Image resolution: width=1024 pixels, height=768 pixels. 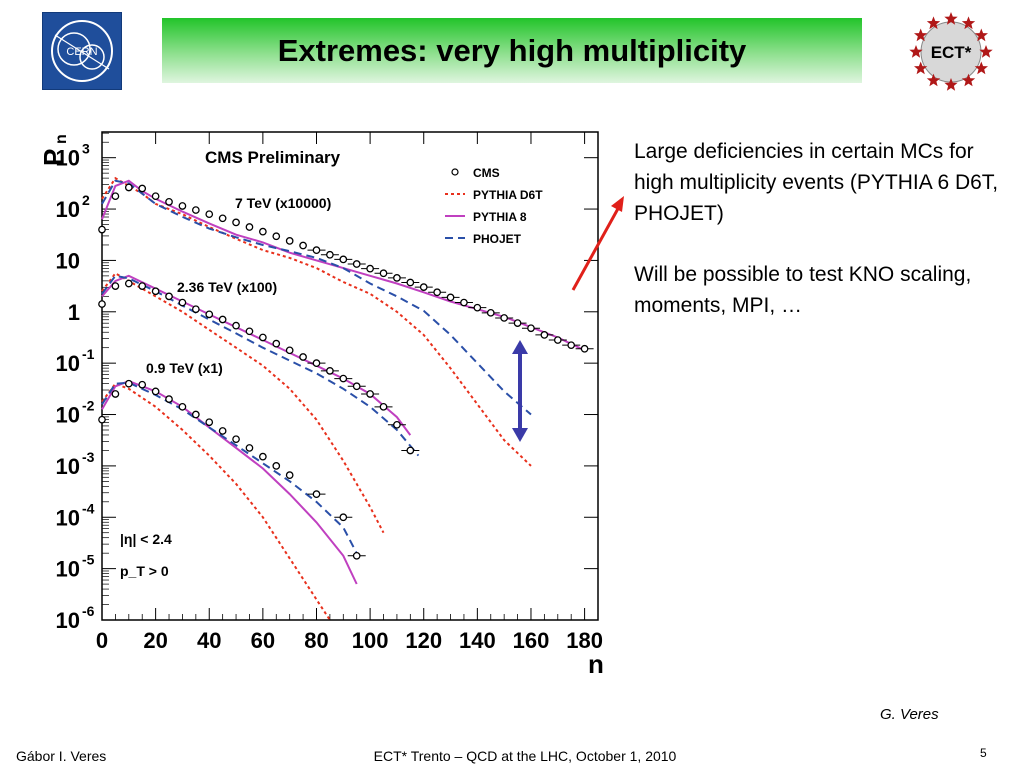 What do you see at coordinates (316, 640) in the screenshot?
I see `x-tick-label: 80` at bounding box center [316, 640].